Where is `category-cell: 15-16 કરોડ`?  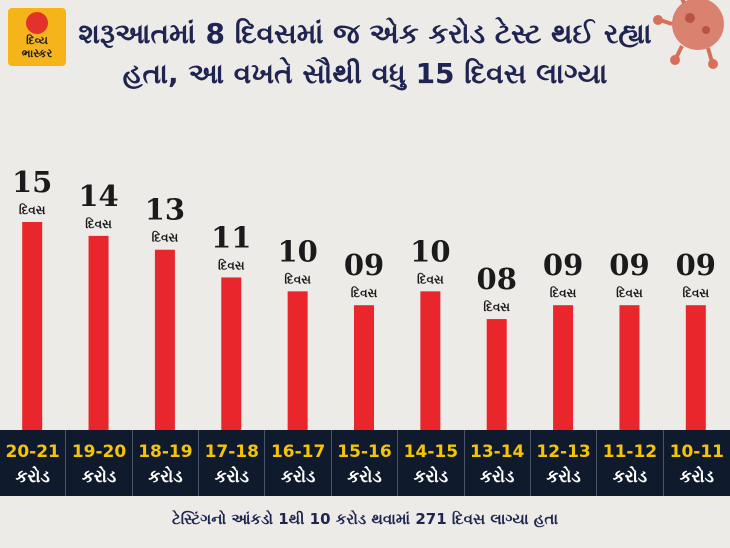
category-cell: 15-16 કરોડ is located at coordinates (365, 463).